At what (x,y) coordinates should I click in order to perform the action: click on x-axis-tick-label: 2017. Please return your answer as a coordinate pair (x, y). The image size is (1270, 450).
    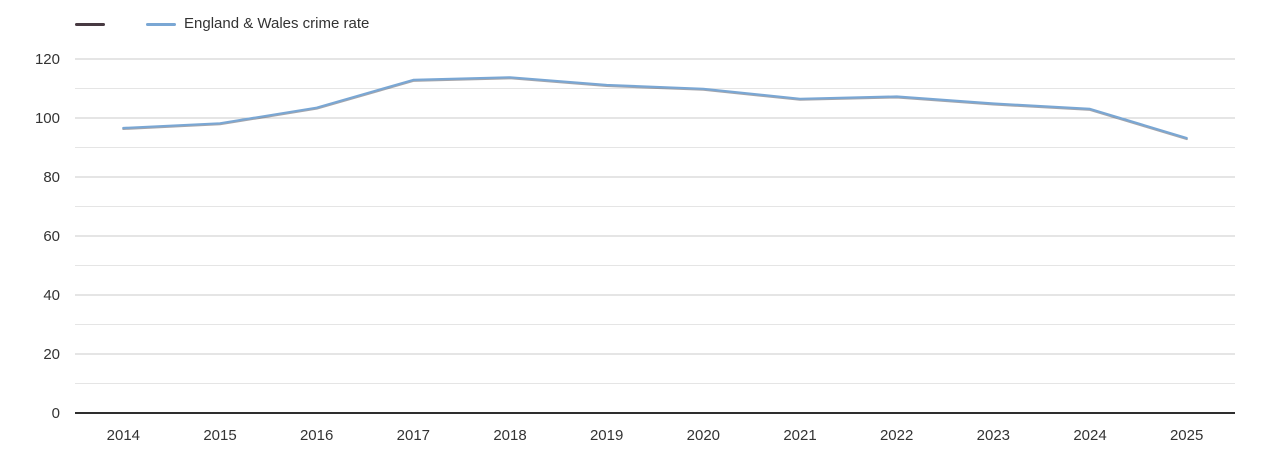
    Looking at the image, I should click on (413, 435).